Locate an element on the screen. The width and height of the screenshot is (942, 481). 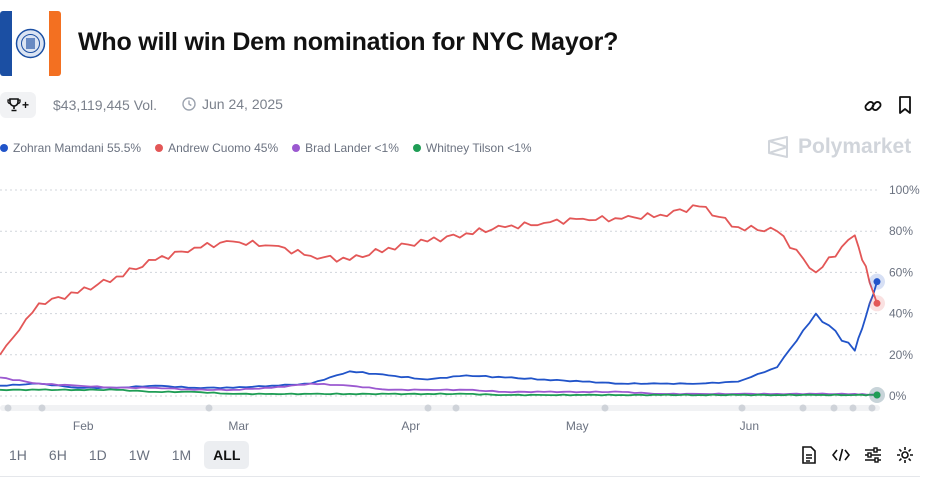
volume-text: $43,119,445 Vol. is located at coordinates (105, 105).